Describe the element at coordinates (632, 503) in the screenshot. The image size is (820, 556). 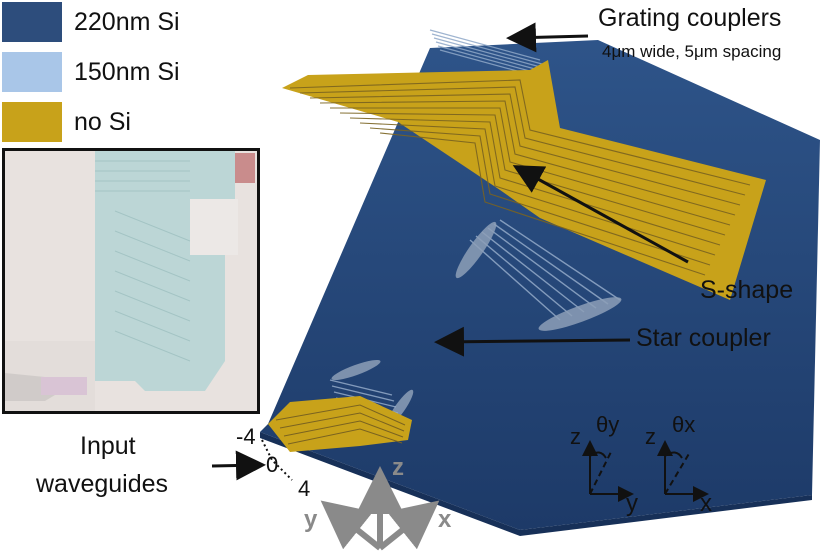
I see `angle1-horizontal-label: y` at that location.